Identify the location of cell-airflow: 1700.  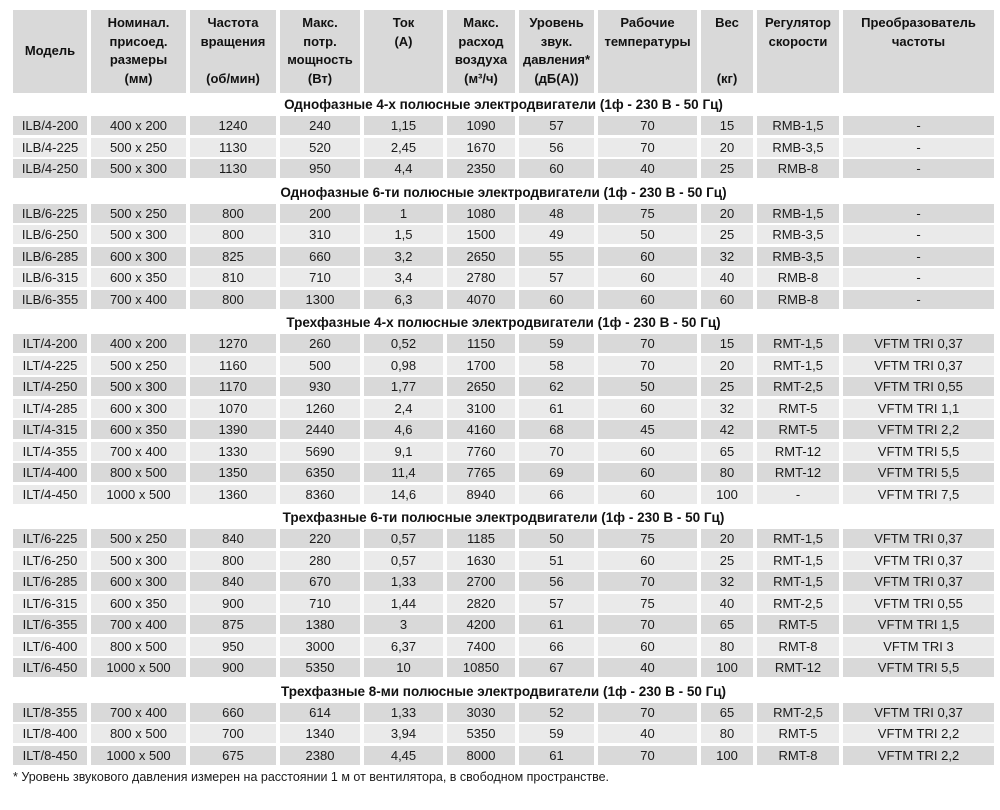
(481, 365).